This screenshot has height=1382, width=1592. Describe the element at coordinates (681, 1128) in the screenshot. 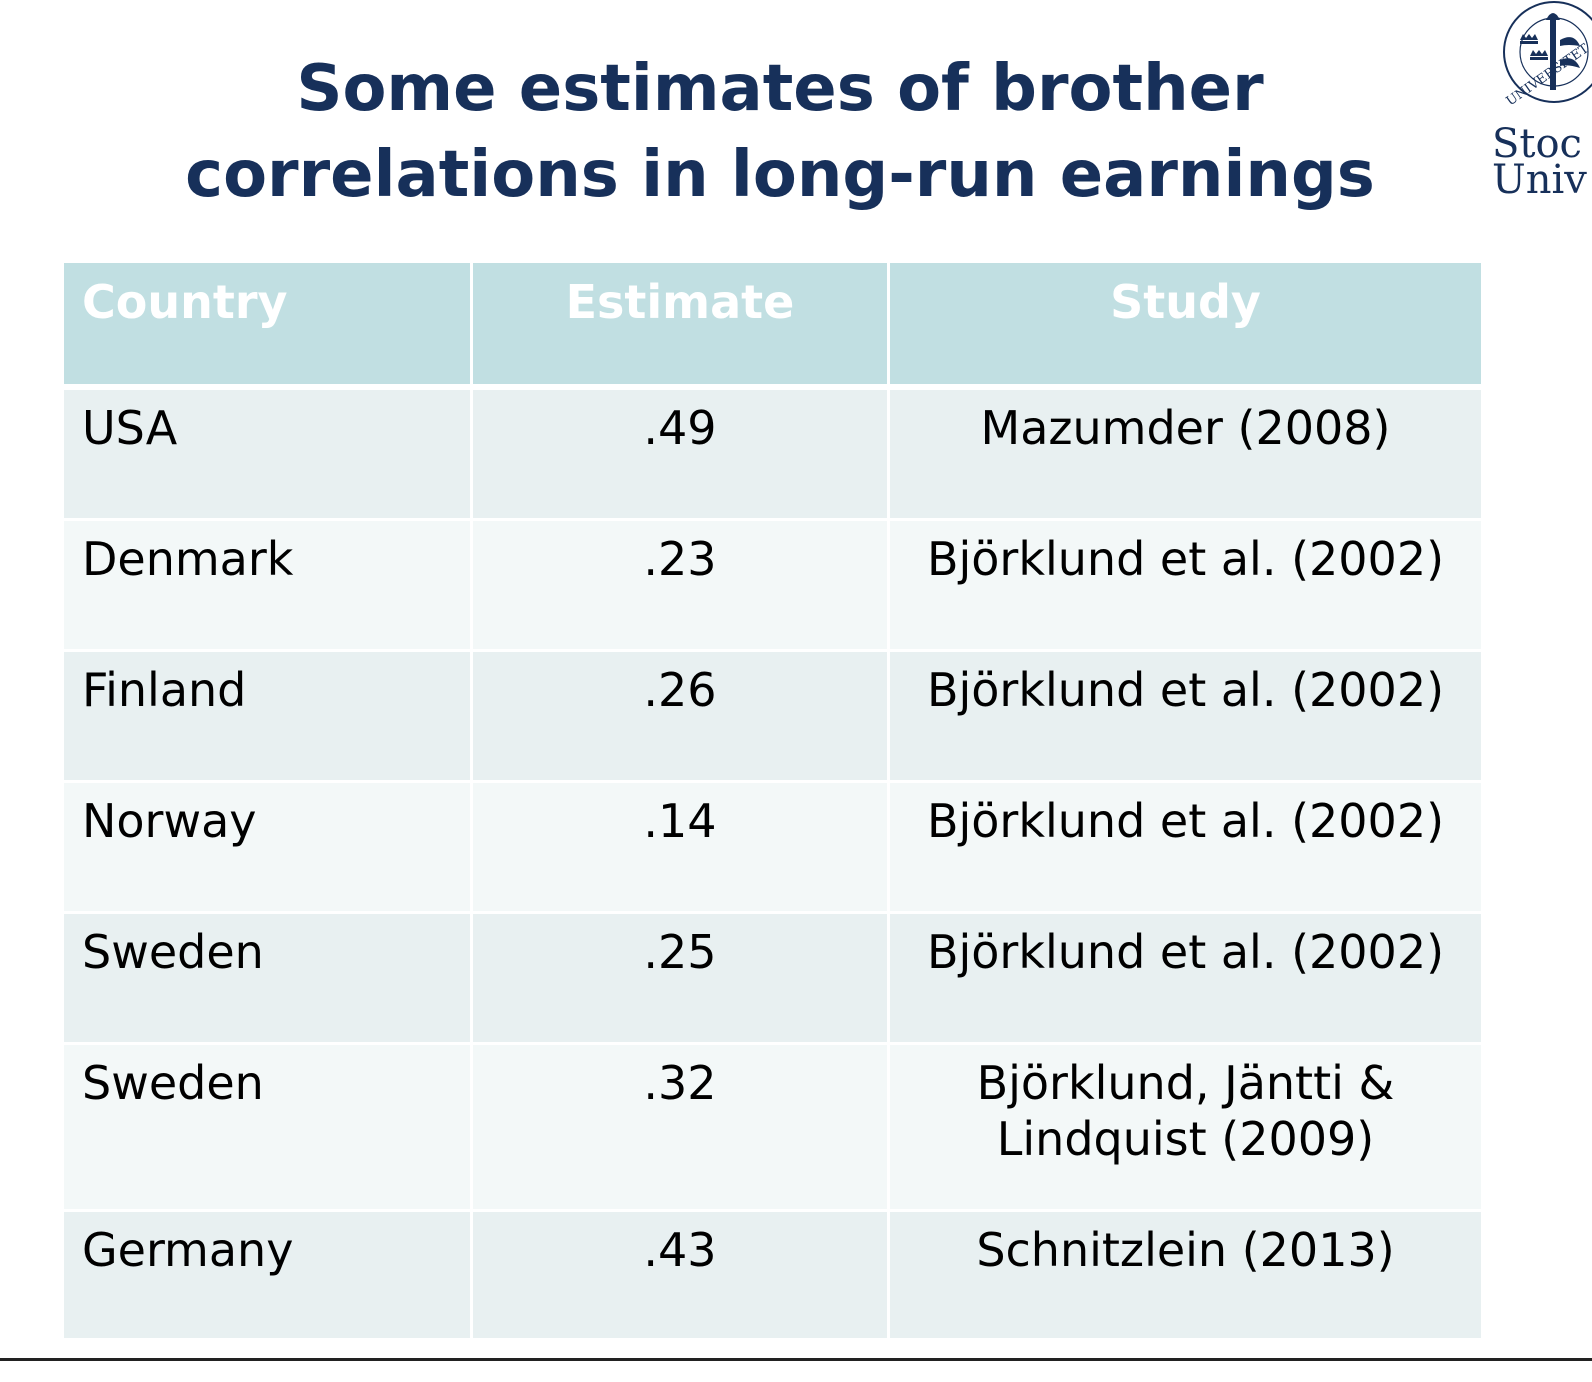

I see `estimate-cell: .32` at that location.